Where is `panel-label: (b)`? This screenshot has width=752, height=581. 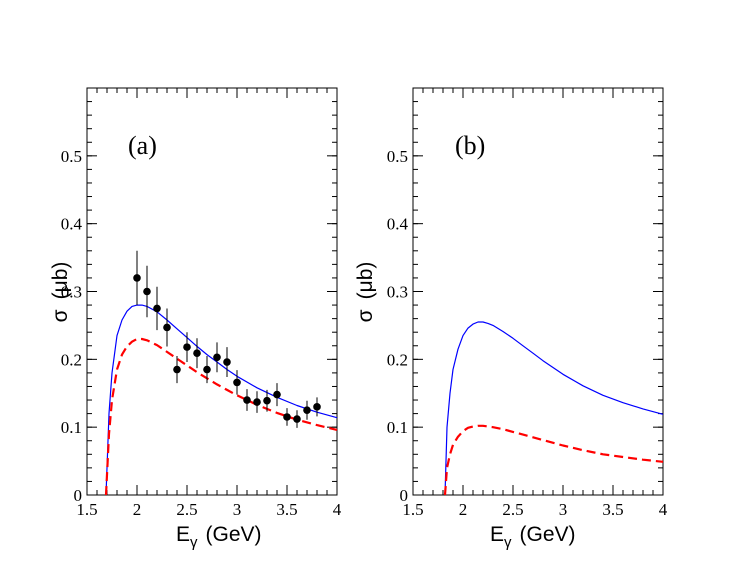
panel-label: (b) is located at coordinates (470, 145).